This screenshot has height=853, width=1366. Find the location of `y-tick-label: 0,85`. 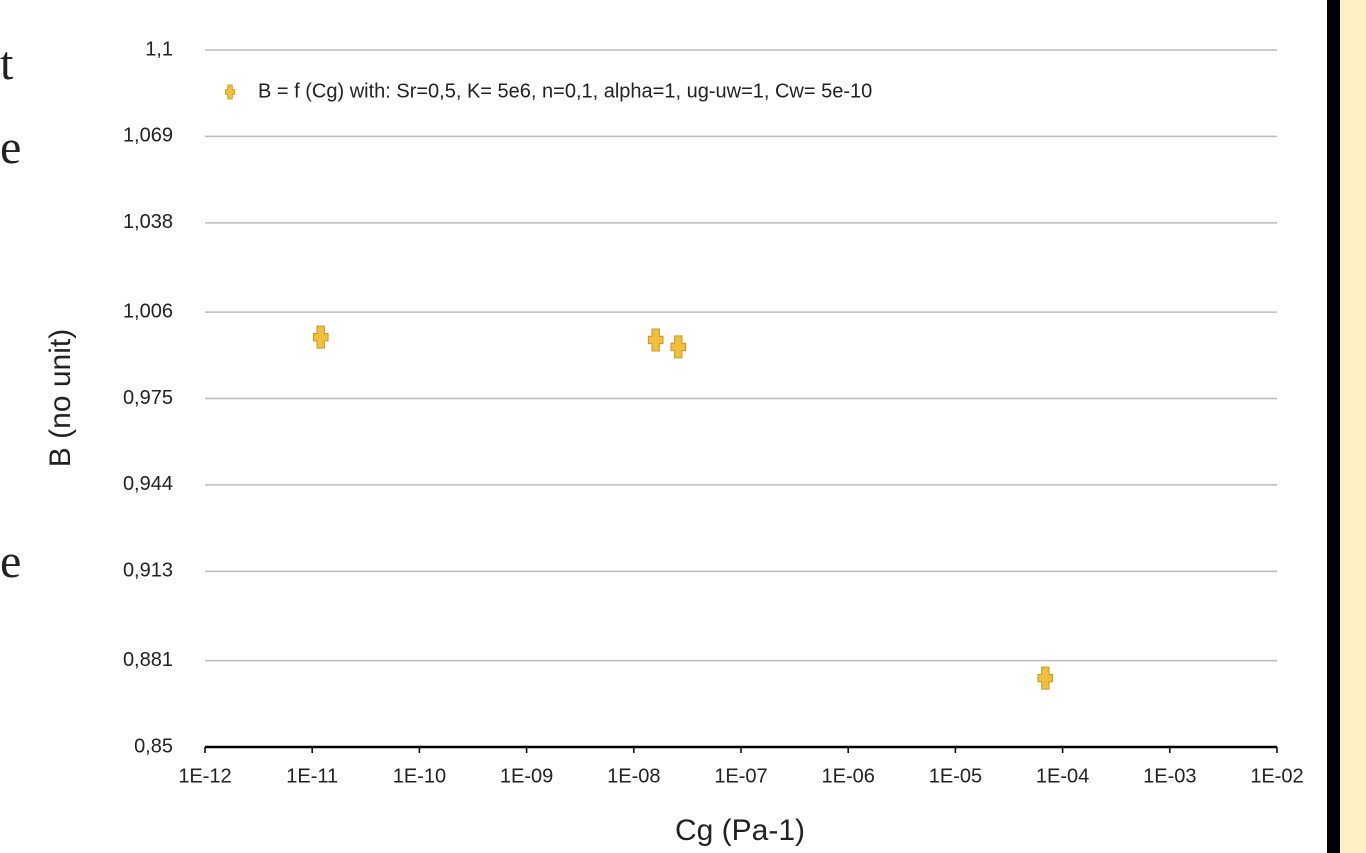

y-tick-label: 0,85 is located at coordinates (153, 746).